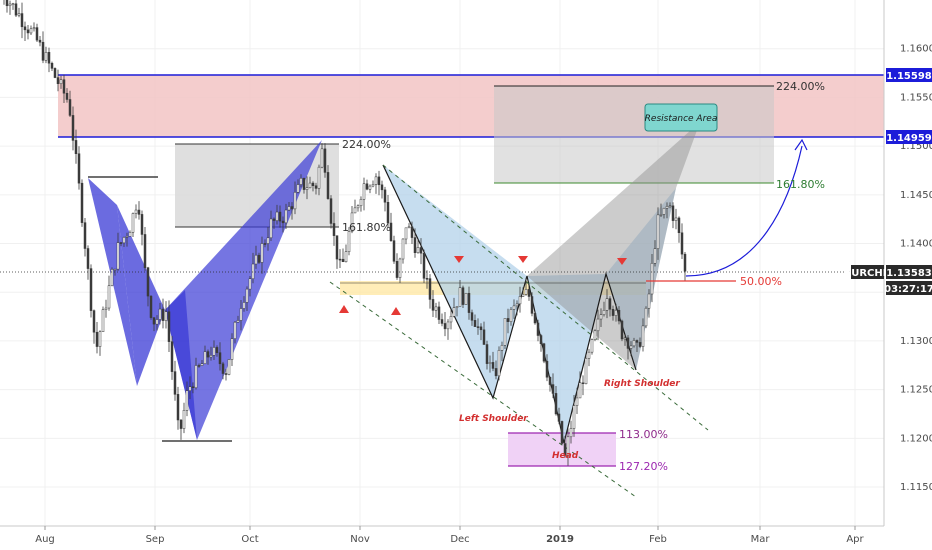  I want to click on hs-projection, so click(613, 246).